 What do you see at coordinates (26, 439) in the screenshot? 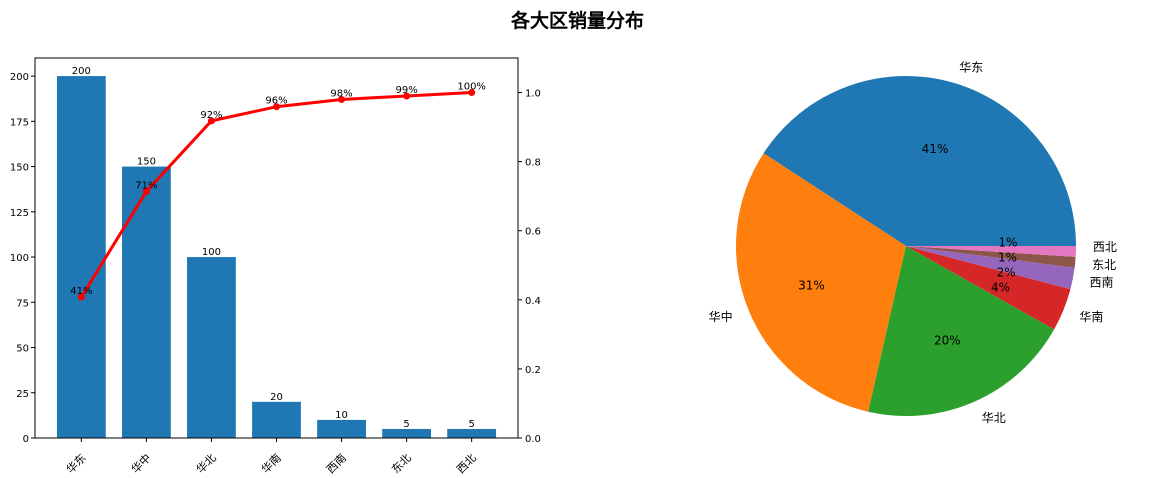
I see `y-tick-label: 0` at bounding box center [26, 439].